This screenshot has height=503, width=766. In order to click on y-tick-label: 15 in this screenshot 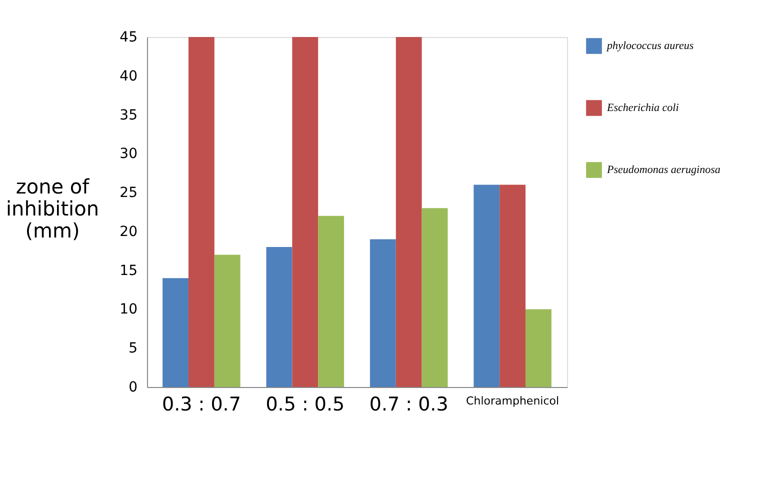, I will do `click(129, 270)`.